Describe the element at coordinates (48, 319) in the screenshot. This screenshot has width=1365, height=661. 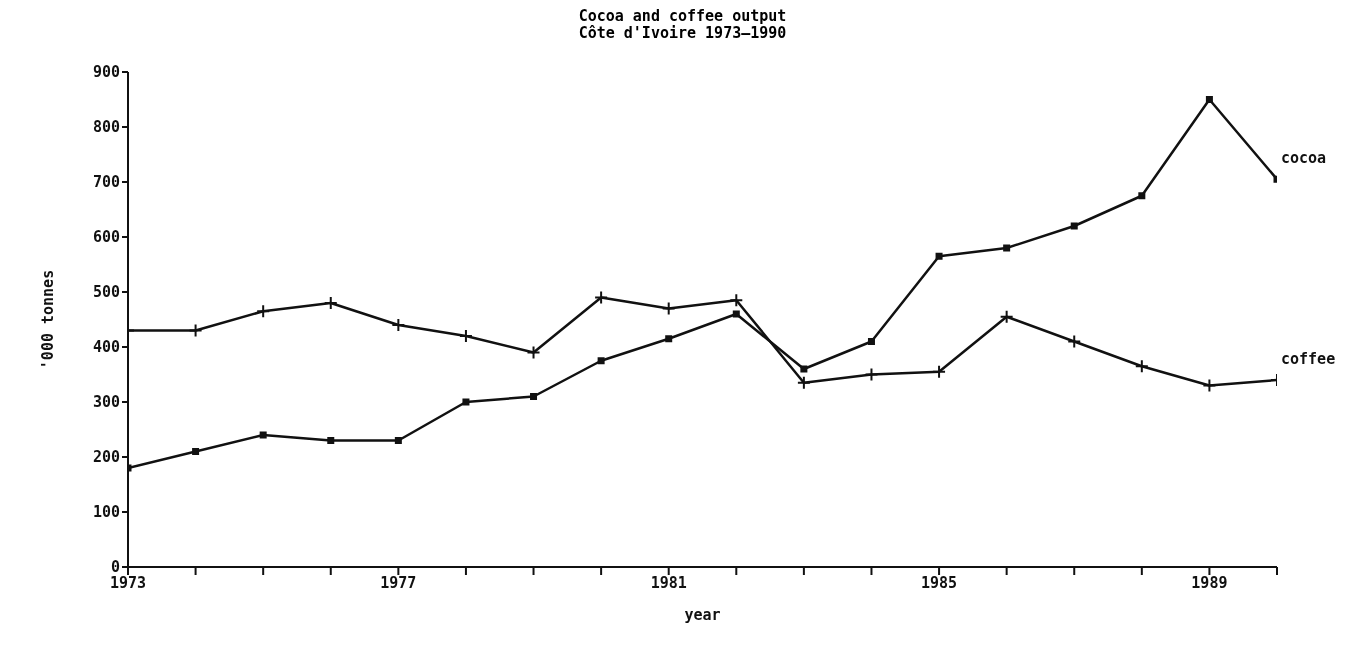
I see `y-axis-title: '000 tonnes` at that location.